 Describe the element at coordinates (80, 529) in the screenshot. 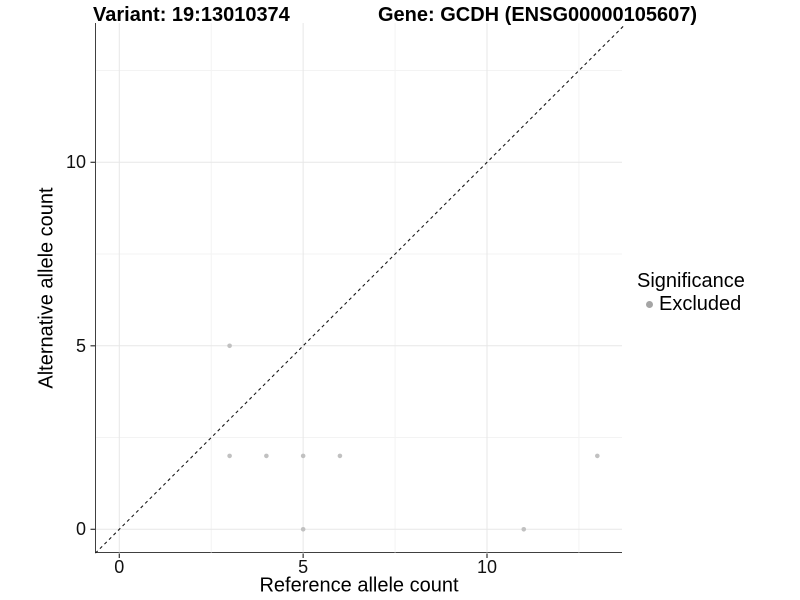

I see `y-tick-label: 0` at that location.